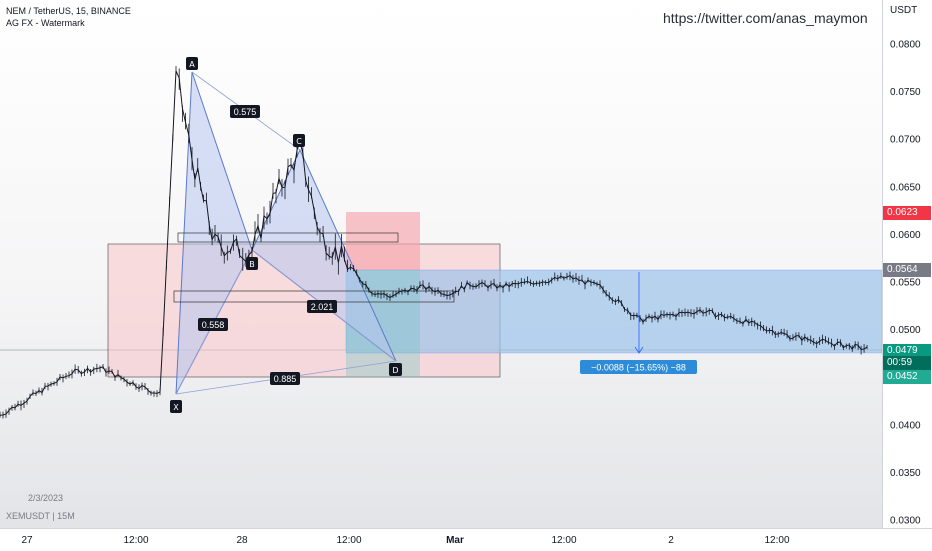 The image size is (932, 551). I want to click on price-axis-currency: USDT, so click(904, 10).